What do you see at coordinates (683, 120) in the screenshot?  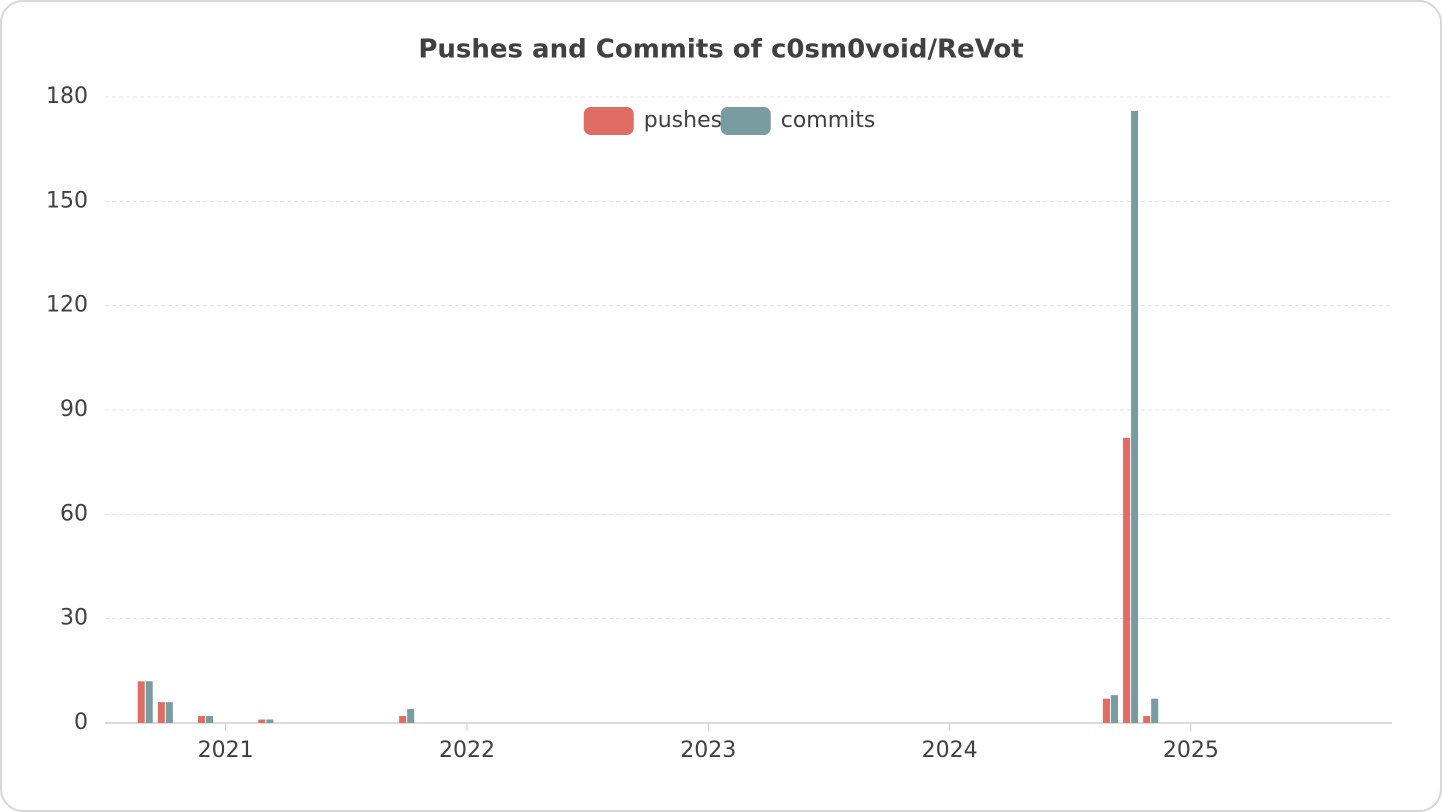 I see `legend-label: pushes` at bounding box center [683, 120].